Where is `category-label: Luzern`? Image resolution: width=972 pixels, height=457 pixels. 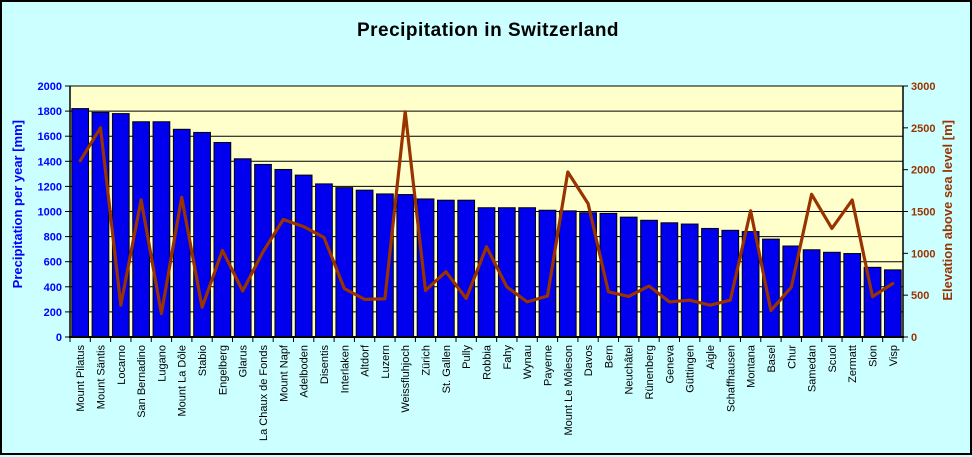
category-label: Luzern is located at coordinates (386, 362).